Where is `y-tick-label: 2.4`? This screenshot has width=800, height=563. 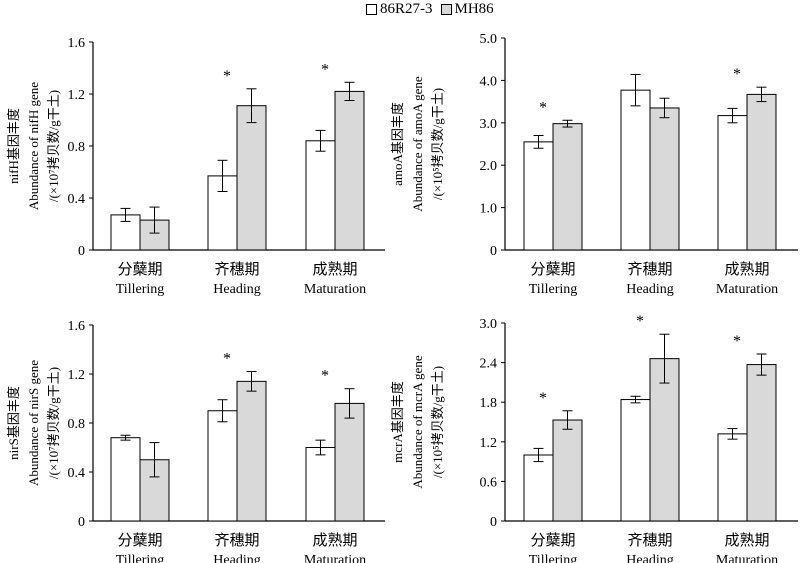
y-tick-label: 2.4 is located at coordinates (489, 364).